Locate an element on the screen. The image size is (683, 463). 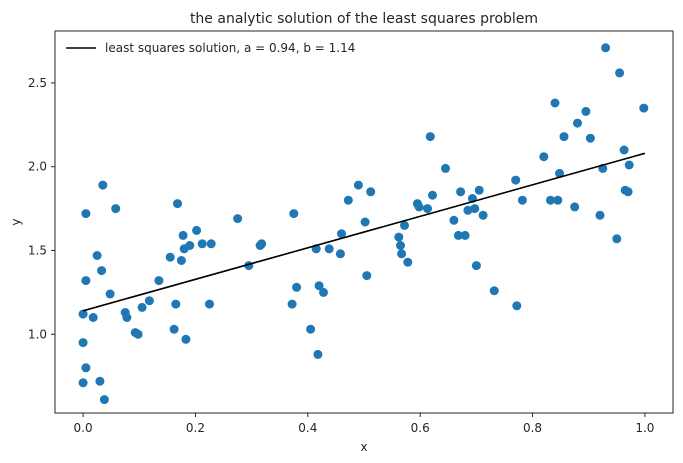
y-tick-label: 1.5 is located at coordinates (37, 250).